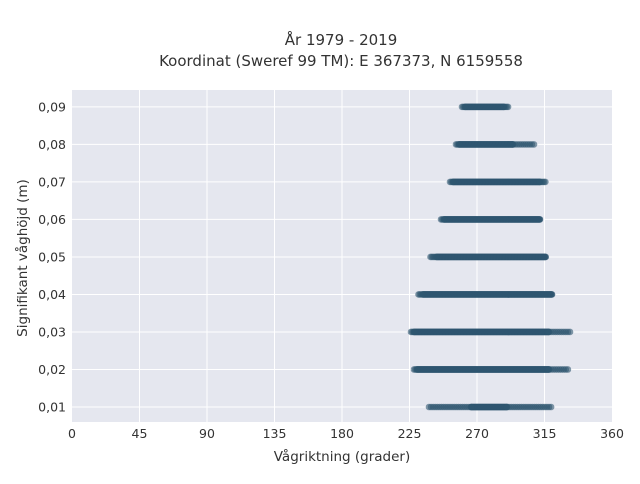 The image size is (640, 484). I want to click on y-axis-ticks: 0,01 0,02 0,03 0,04 0,05 0,06 0,07 0,08 0,09, so click(52, 256).